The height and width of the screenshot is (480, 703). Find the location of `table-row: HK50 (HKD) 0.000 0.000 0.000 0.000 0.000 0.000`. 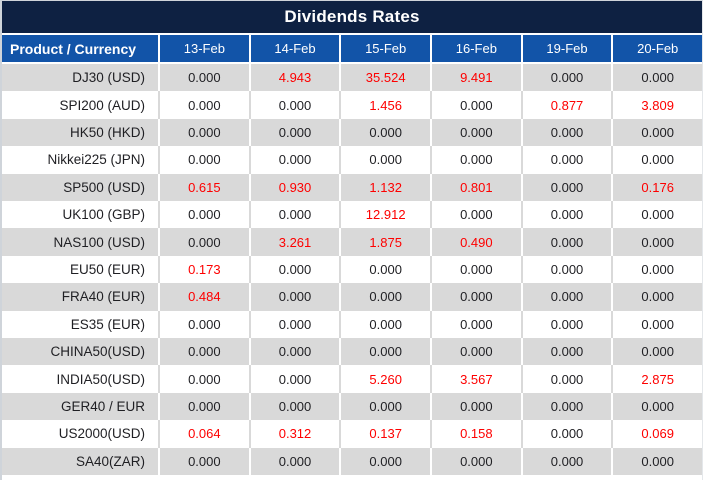

table-row: HK50 (HKD) 0.000 0.000 0.000 0.000 0.000 0.000 is located at coordinates (352, 132).